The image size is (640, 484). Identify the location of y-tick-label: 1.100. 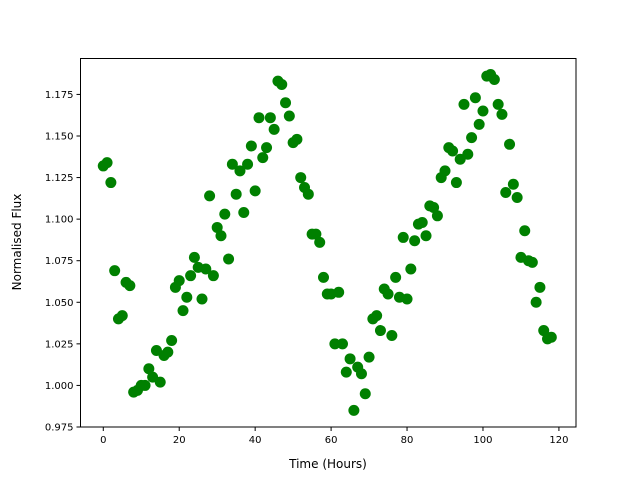
(59, 220).